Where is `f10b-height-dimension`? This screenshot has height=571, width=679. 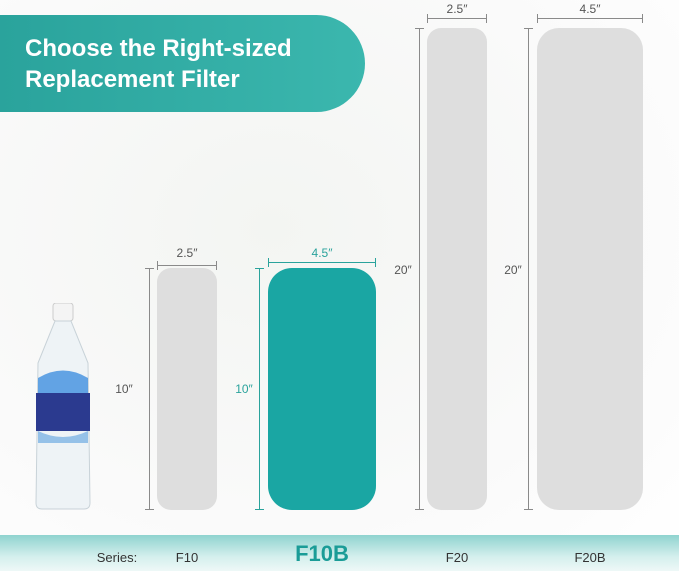
f10b-height-dimension is located at coordinates (259, 389).